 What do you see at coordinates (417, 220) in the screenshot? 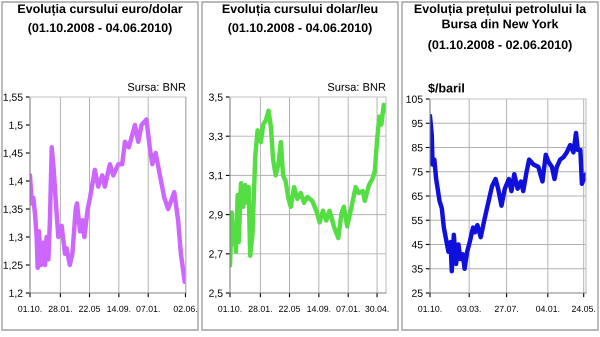
I see `y-tick-label: 55` at bounding box center [417, 220].